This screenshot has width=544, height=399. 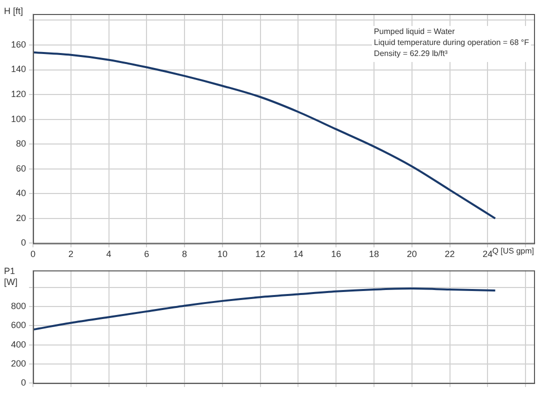 I want to click on y-tick-label: 200, so click(x=18, y=363).